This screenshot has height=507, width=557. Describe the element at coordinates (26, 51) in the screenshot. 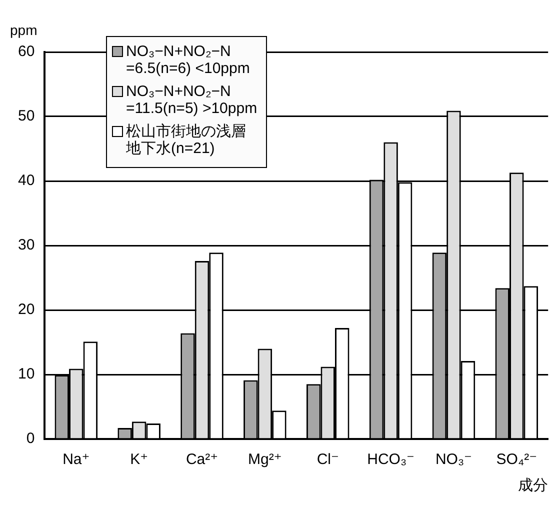

I see `y-tick-label: 60` at that location.